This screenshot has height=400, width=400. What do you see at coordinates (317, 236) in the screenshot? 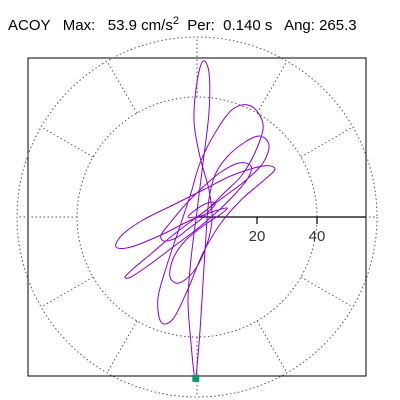
I see `x-tick-label: 40` at bounding box center [317, 236].